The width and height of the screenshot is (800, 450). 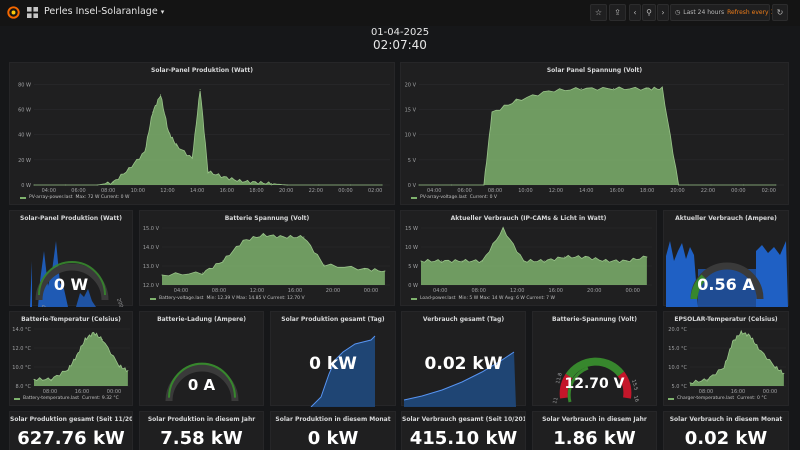 What do you see at coordinates (104, 11) in the screenshot?
I see `dashboard-title: Perles Insel-Solaranlage ▾` at bounding box center [104, 11].